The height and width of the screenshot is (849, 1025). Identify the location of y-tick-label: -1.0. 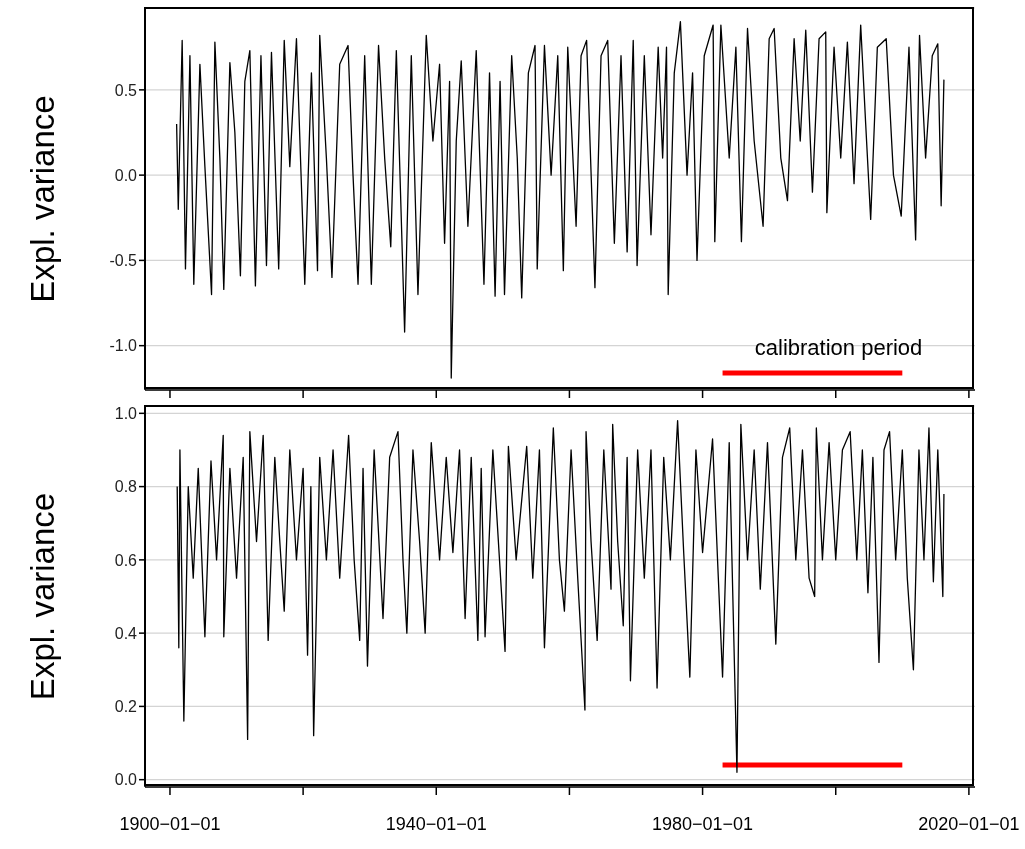
(123, 346).